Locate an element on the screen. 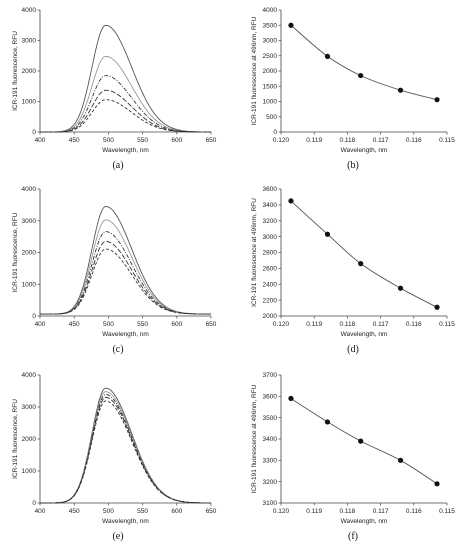  y-tick-label: 500 is located at coordinates (271, 117).